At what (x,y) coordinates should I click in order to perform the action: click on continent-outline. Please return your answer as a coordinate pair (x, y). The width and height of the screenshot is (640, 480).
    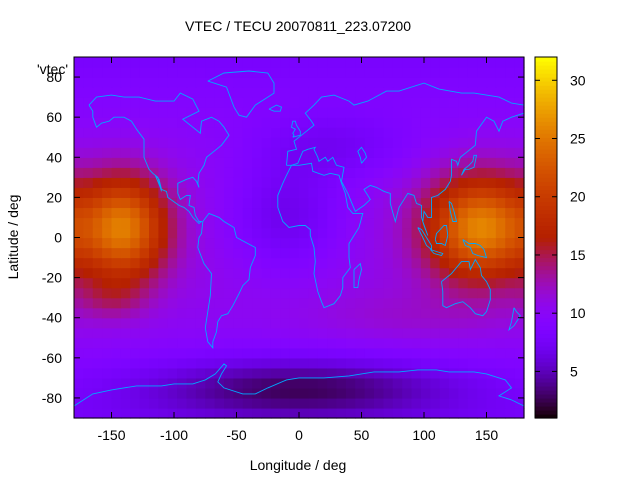
    Looking at the image, I should click on (275, 108).